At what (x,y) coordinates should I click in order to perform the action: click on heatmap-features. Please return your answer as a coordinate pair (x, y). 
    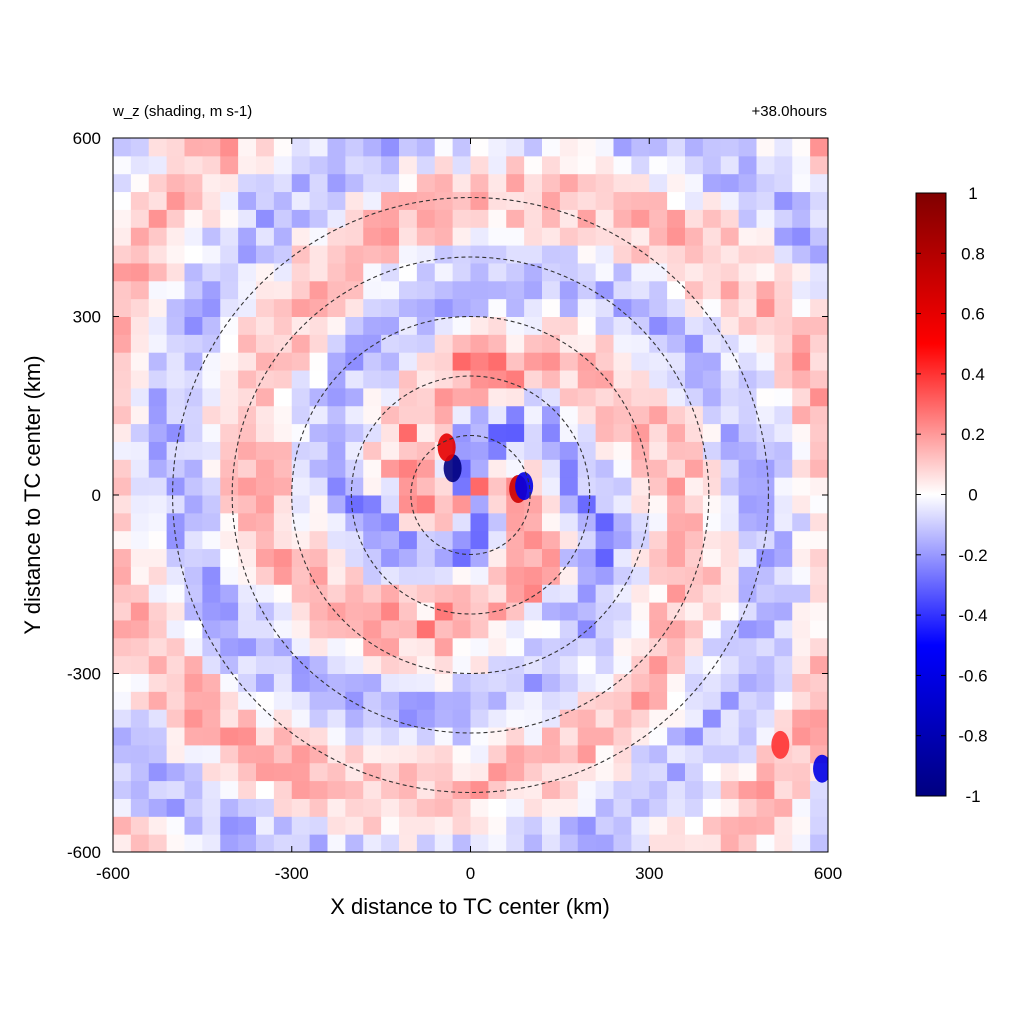
    Looking at the image, I should click on (632, 608).